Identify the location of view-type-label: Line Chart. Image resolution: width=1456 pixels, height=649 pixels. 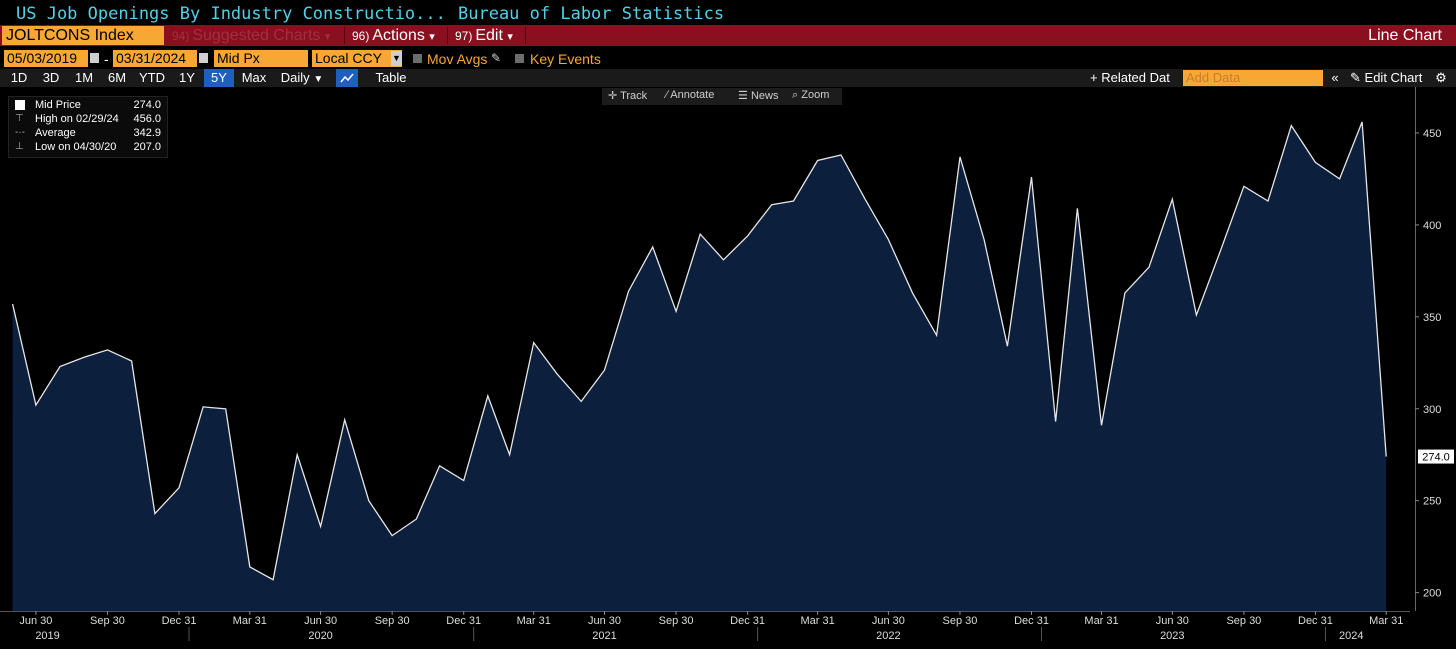
(1405, 35).